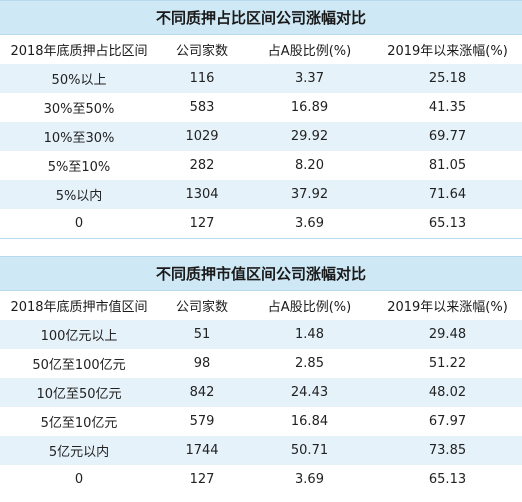 This screenshot has height=502, width=522. Describe the element at coordinates (79, 392) in the screenshot. I see `cell-range: 10亿至50亿元` at that location.